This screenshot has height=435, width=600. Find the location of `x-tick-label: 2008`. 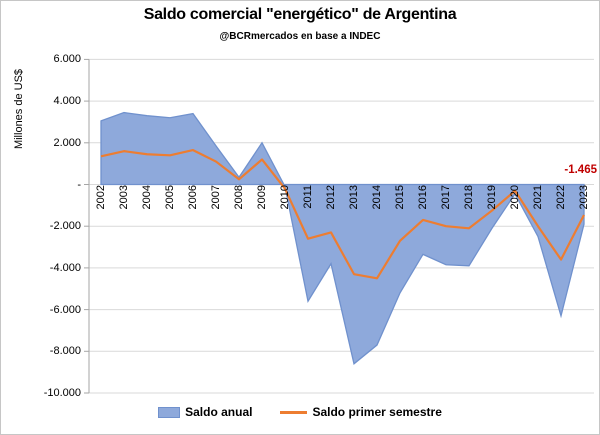

x-tick-label: 2008 is located at coordinates (239, 197).